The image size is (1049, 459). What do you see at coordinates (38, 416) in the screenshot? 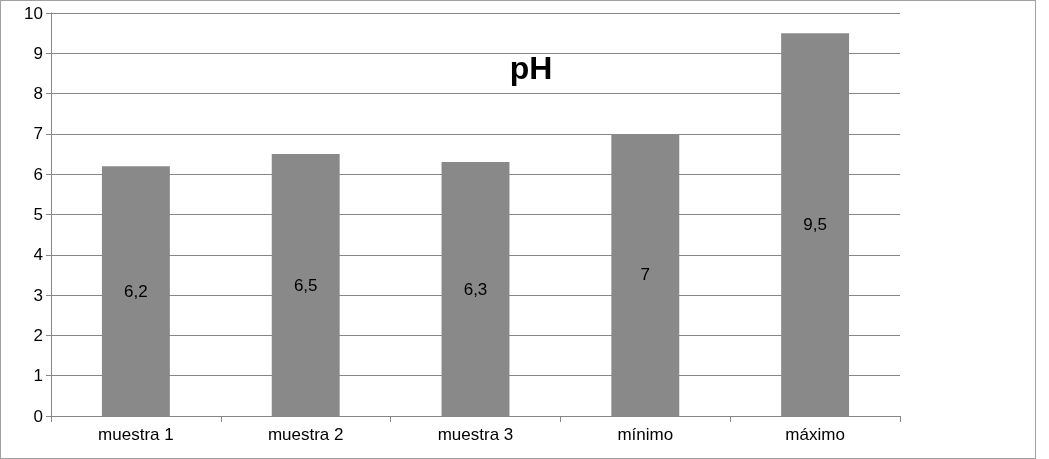
I see `y-tick-label: 0` at bounding box center [38, 416].